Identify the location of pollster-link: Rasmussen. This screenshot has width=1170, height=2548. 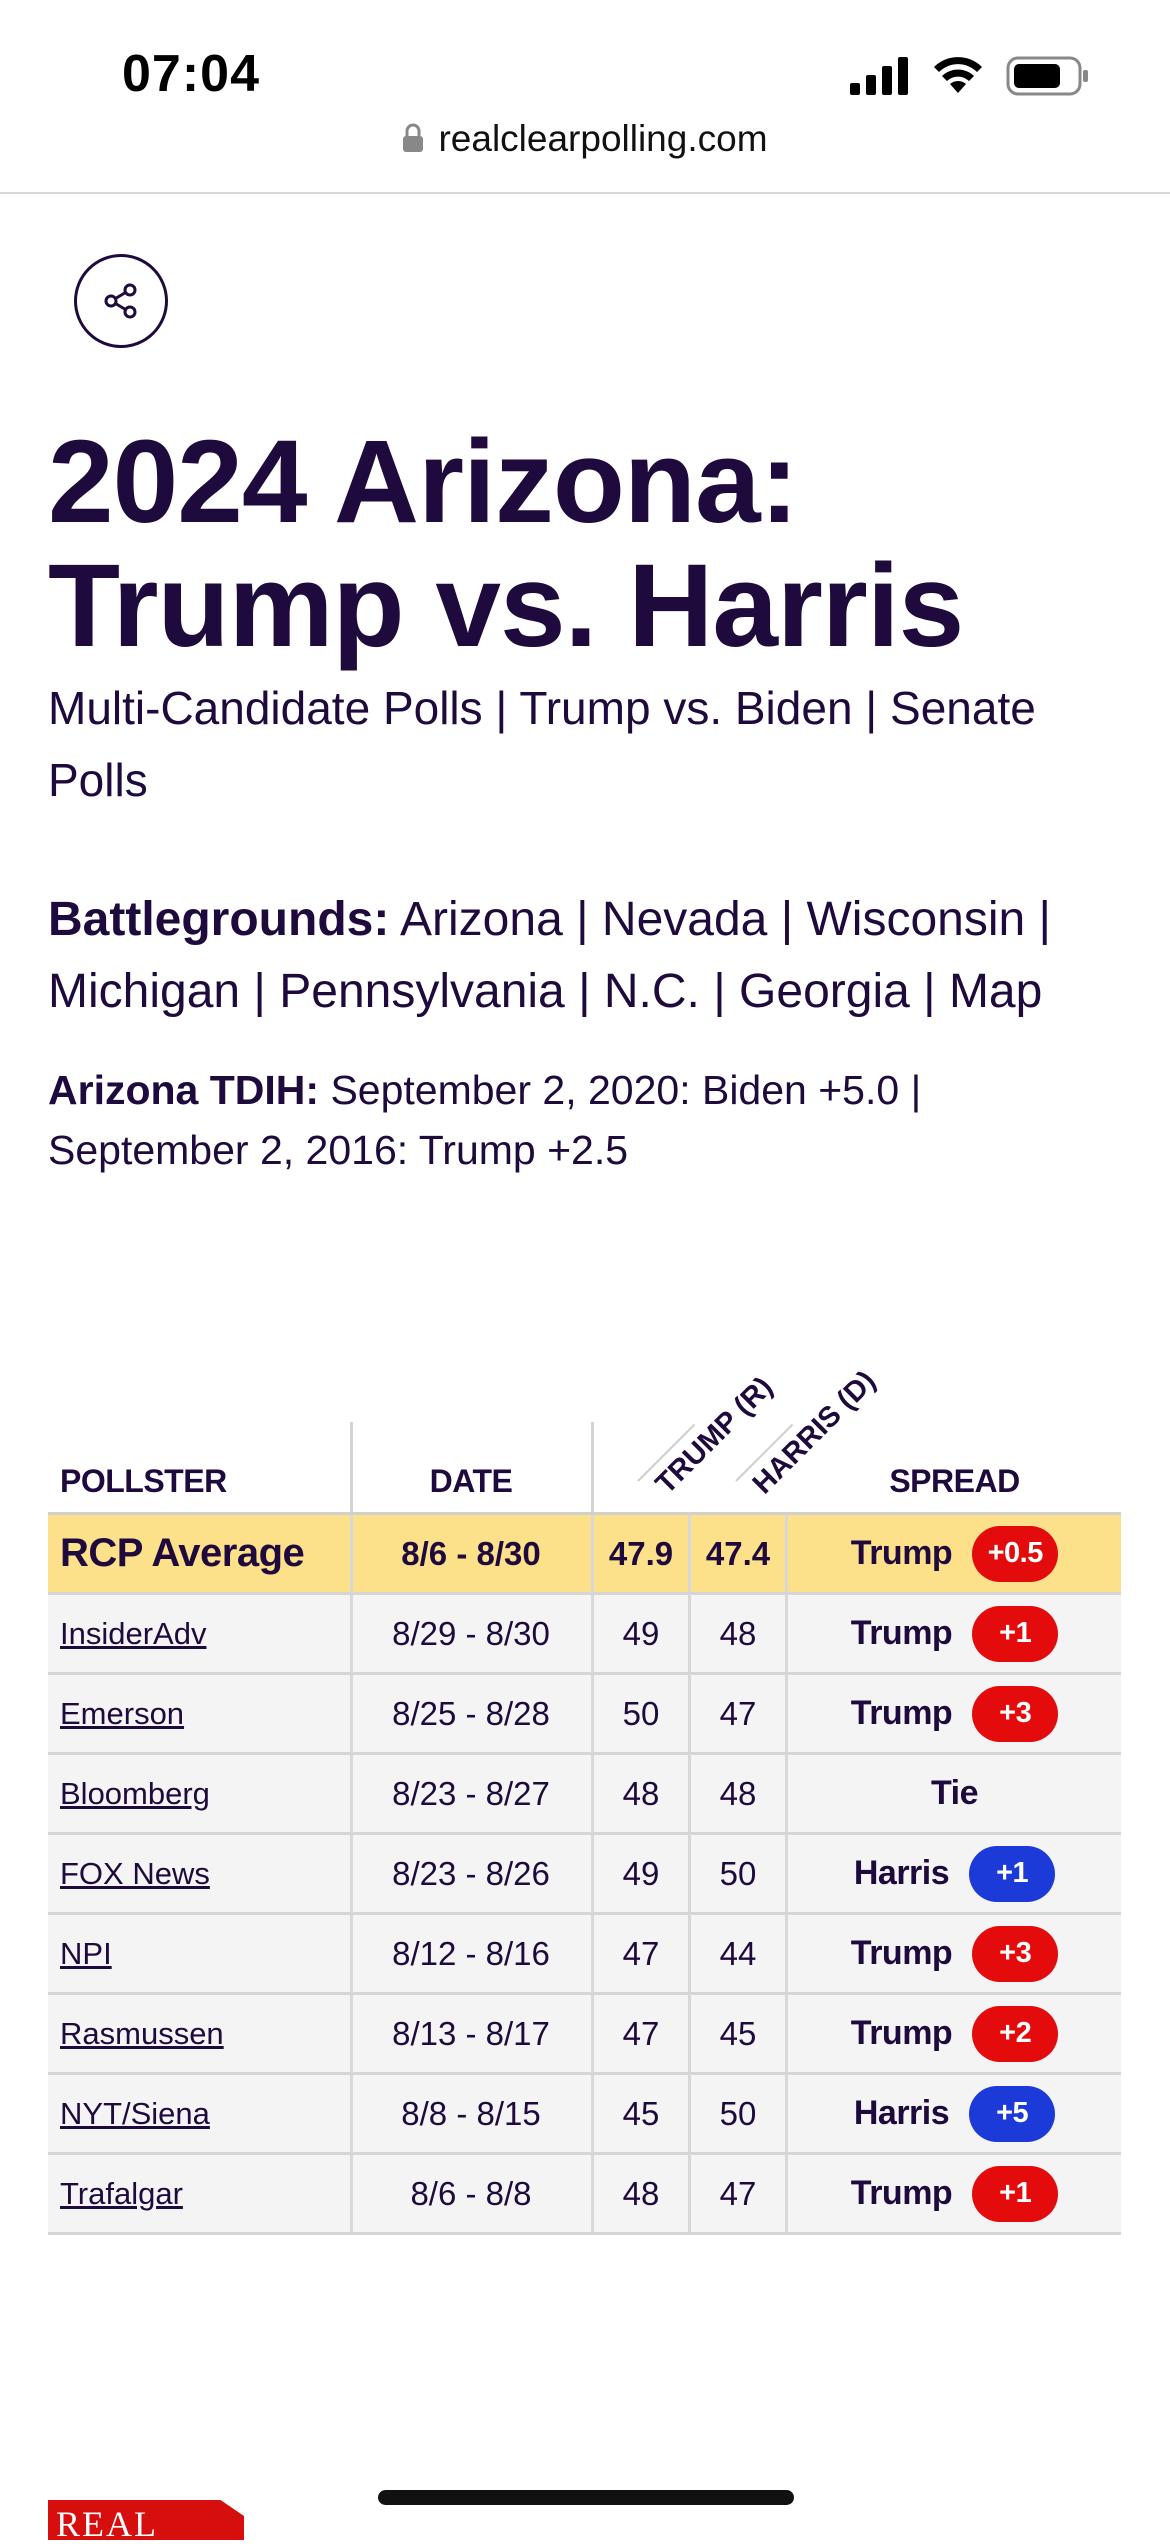
(142, 2033).